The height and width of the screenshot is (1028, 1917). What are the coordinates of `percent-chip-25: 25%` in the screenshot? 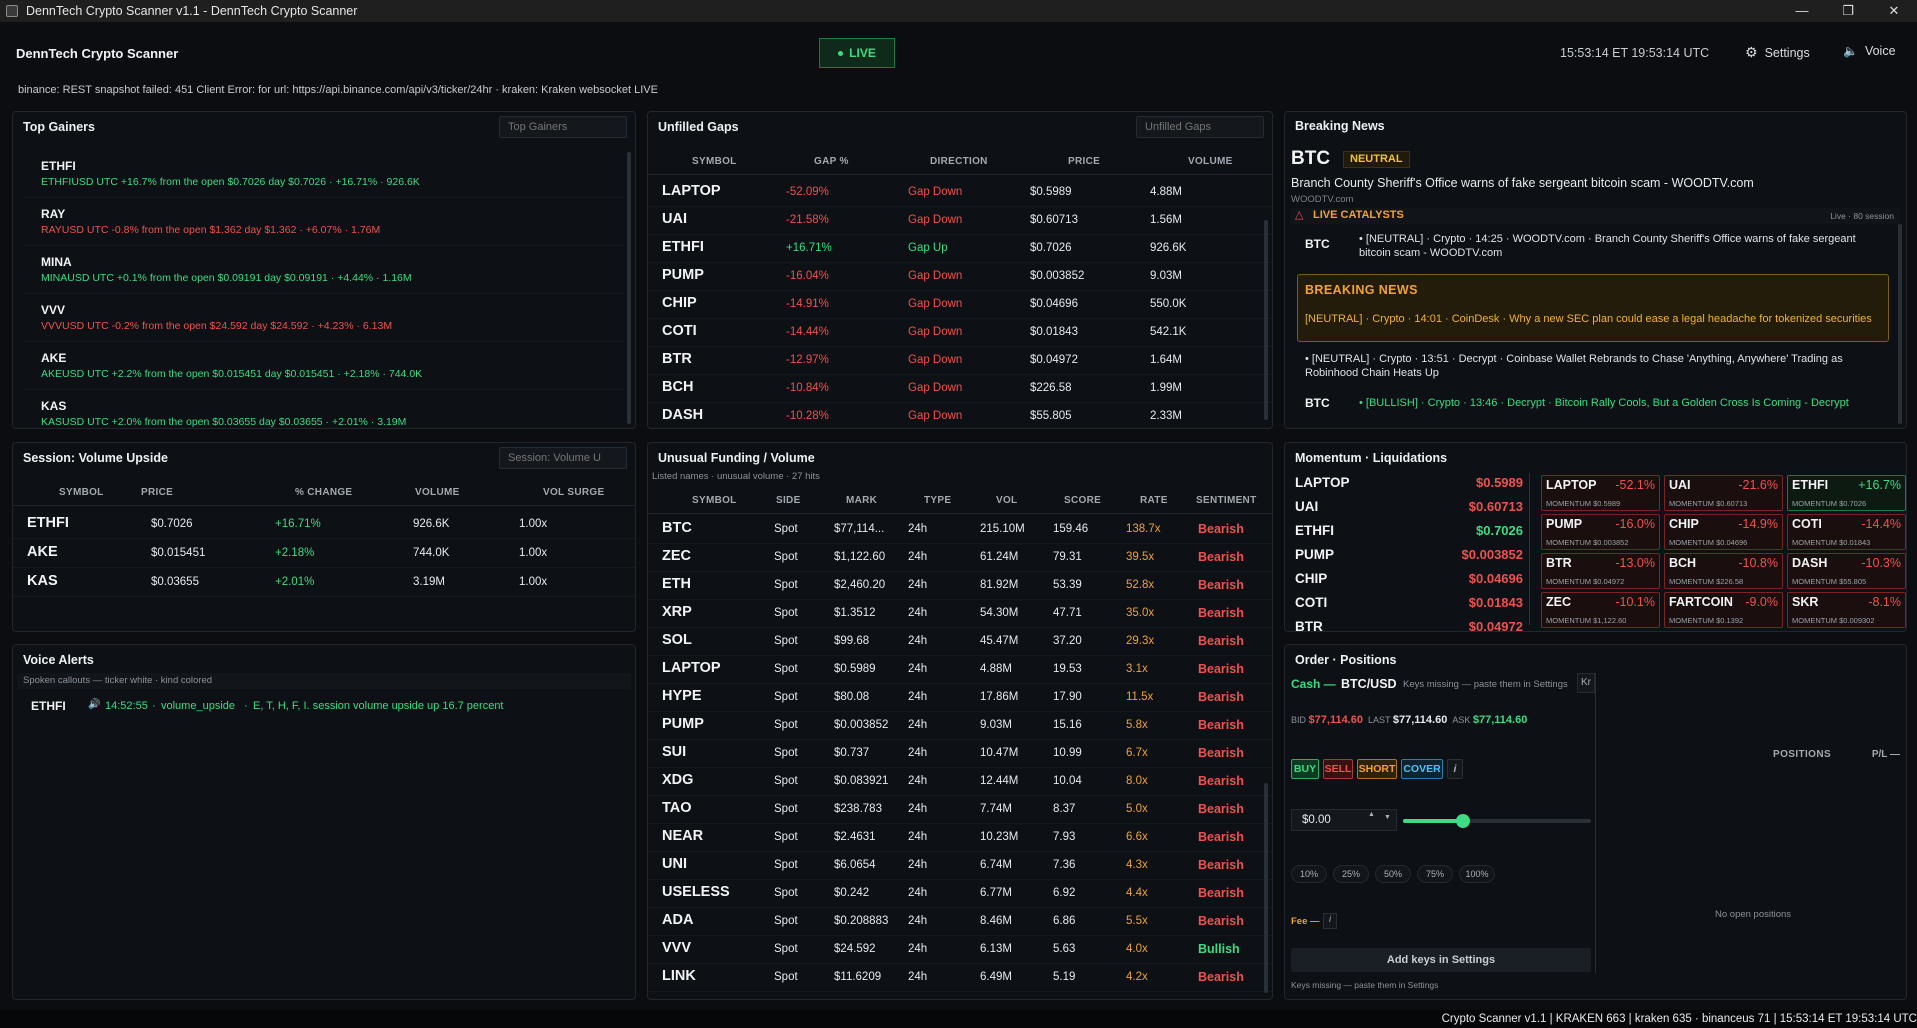 It's located at (1351, 874).